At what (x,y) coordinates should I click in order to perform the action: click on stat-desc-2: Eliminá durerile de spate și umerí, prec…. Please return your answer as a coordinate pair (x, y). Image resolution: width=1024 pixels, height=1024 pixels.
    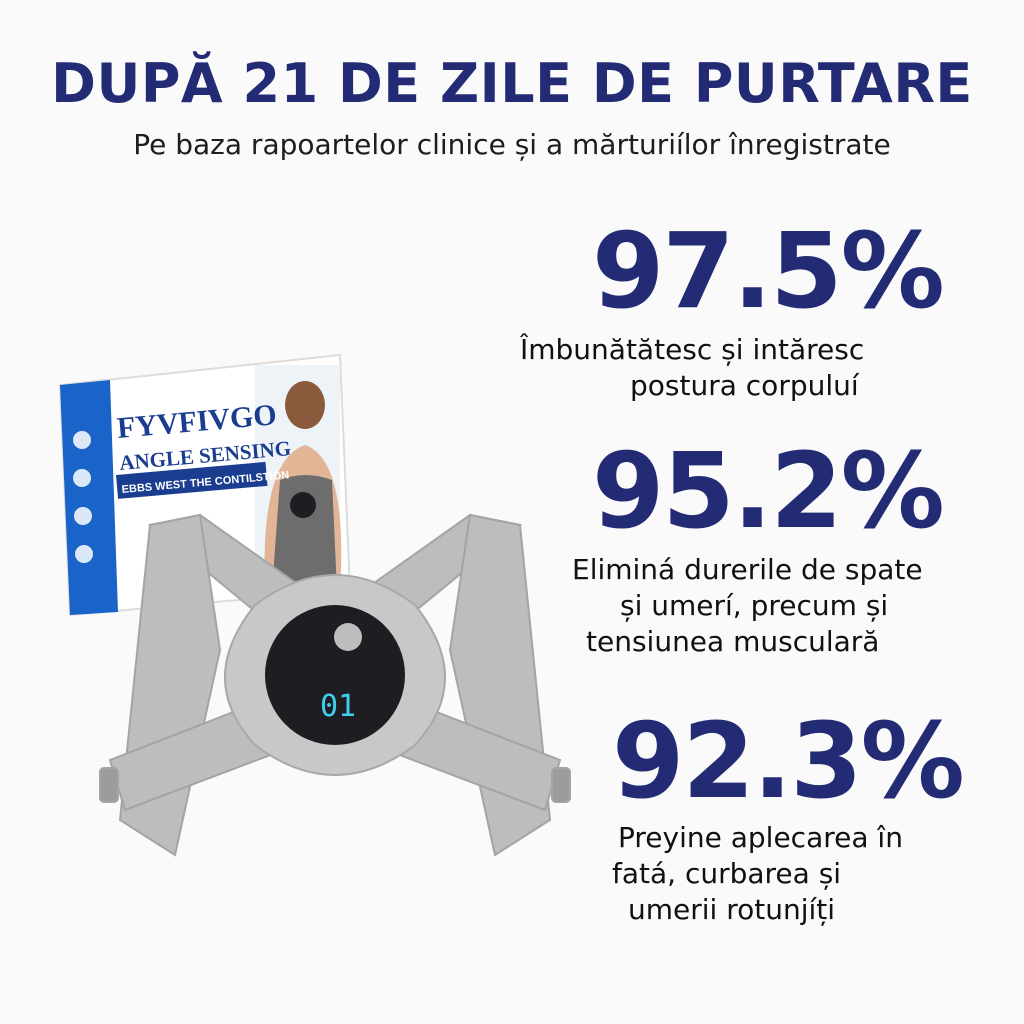
    Looking at the image, I should click on (747, 606).